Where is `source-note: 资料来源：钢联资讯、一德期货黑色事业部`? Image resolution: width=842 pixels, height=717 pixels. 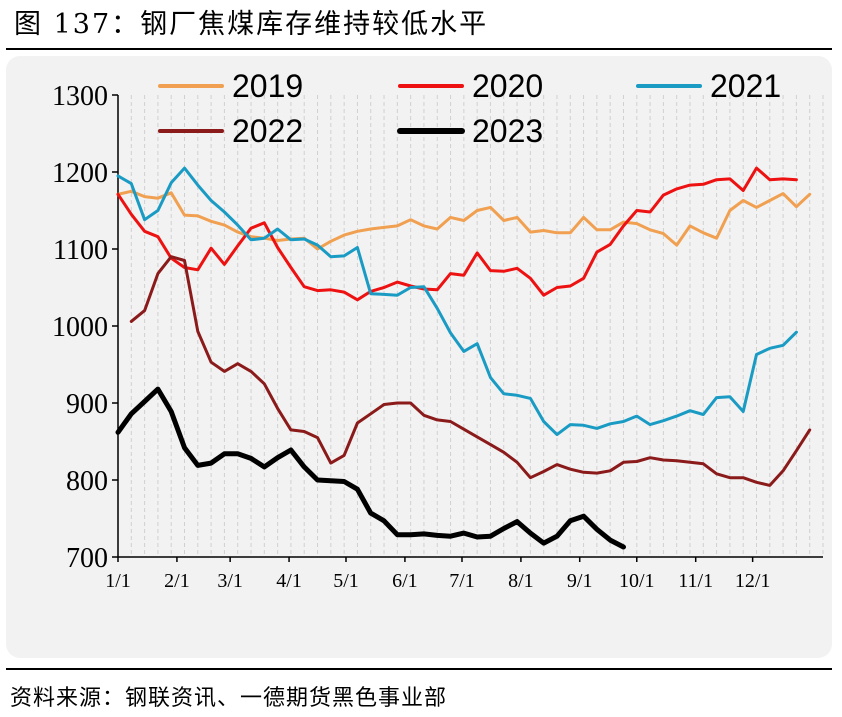
source-note: 资料来源：钢联资讯、一德期货黑色事业部 is located at coordinates (229, 698).